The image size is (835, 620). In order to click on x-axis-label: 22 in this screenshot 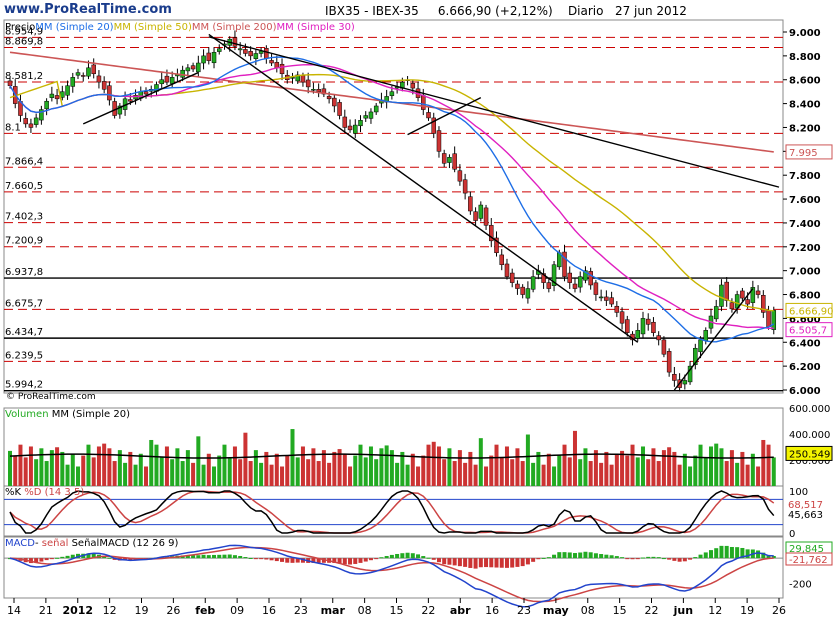, I will do `click(652, 610)`.